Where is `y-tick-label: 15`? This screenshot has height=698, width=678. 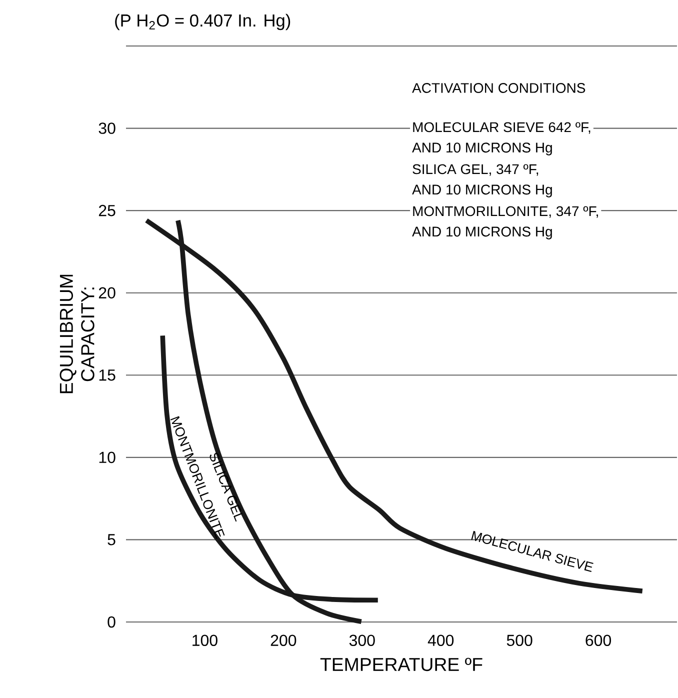
y-tick-label: 15 is located at coordinates (108, 375).